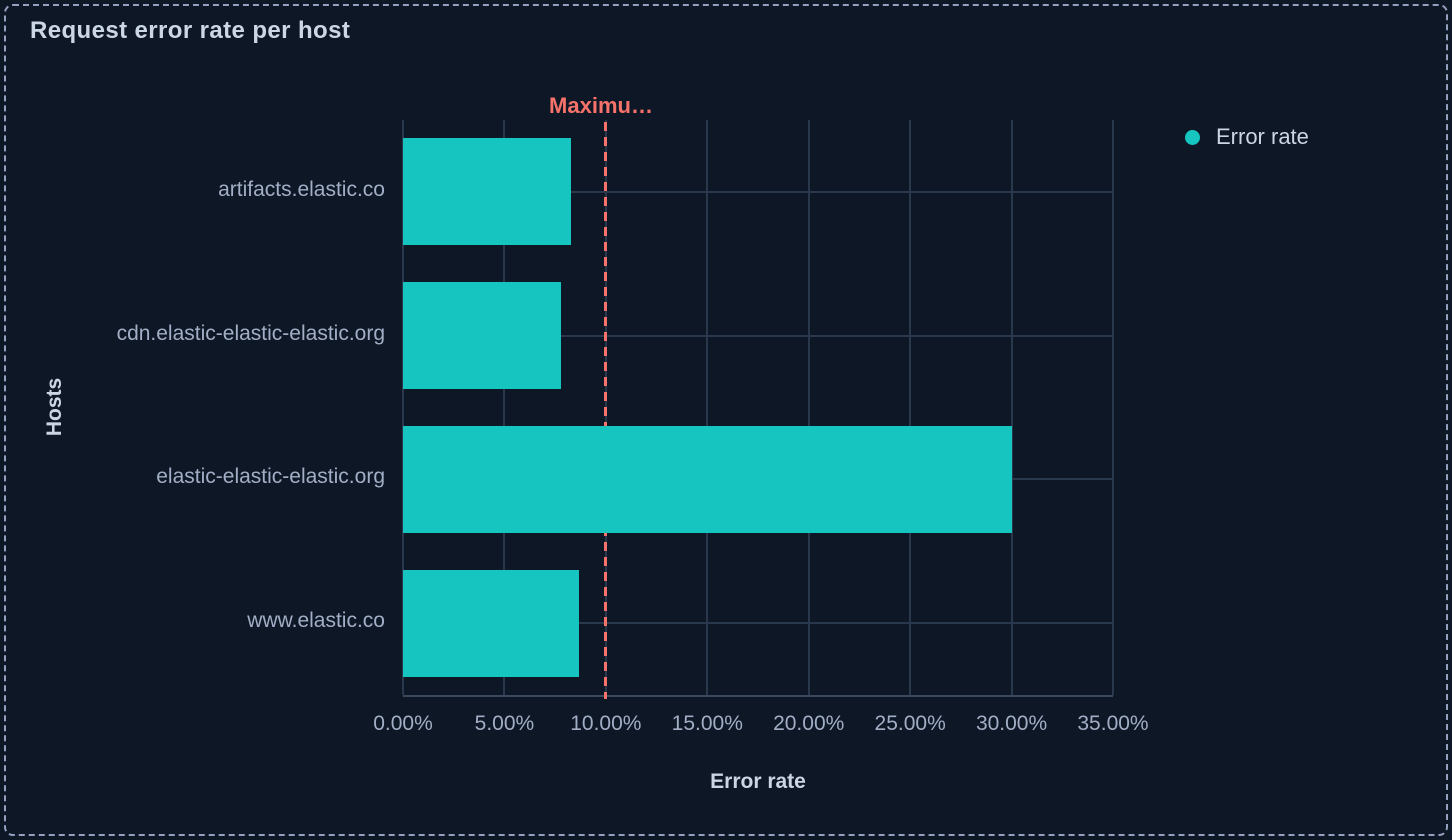 The height and width of the screenshot is (840, 1452). What do you see at coordinates (1113, 723) in the screenshot?
I see `x-tick-label: 35.00%` at bounding box center [1113, 723].